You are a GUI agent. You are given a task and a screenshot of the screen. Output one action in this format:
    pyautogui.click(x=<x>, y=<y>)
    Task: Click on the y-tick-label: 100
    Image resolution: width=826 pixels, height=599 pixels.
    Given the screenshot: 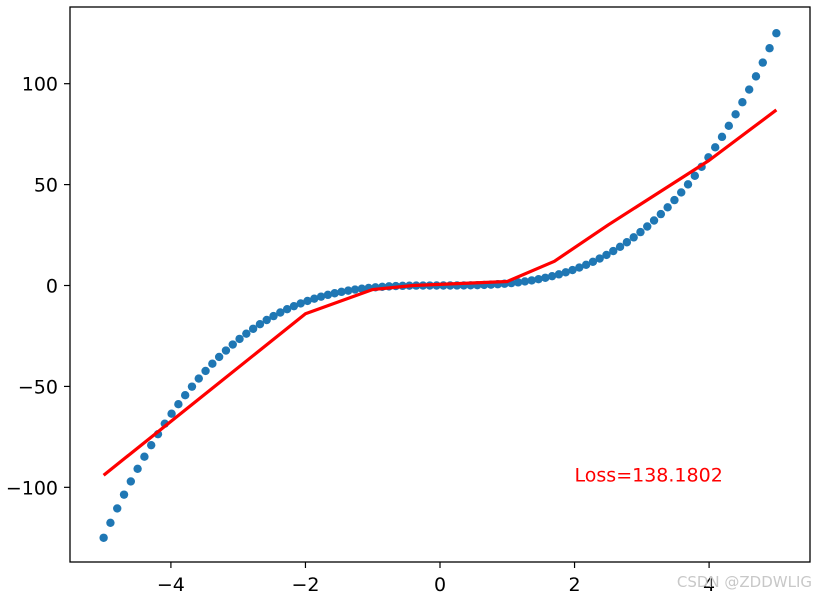 What is the action you would take?
    pyautogui.click(x=40, y=85)
    